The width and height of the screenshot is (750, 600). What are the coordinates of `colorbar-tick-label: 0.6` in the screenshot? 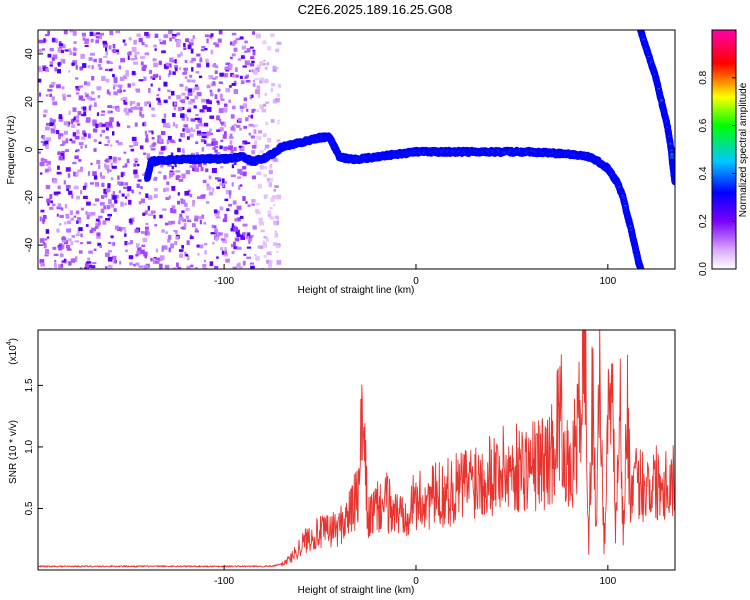 It's located at (703, 125).